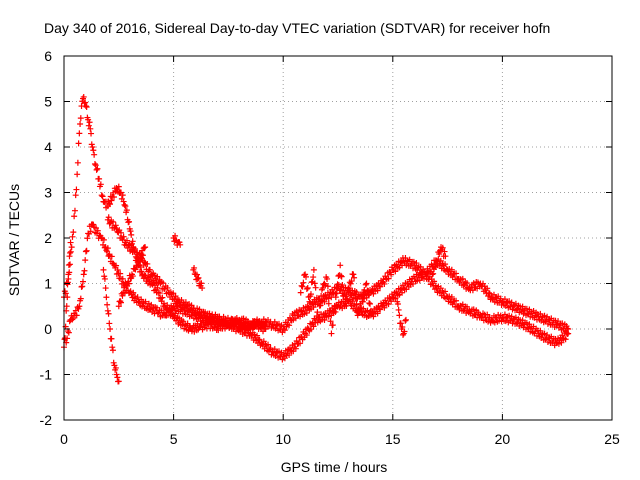 The height and width of the screenshot is (480, 640). What do you see at coordinates (335, 299) in the screenshot?
I see `series-track-late-noise` at bounding box center [335, 299].